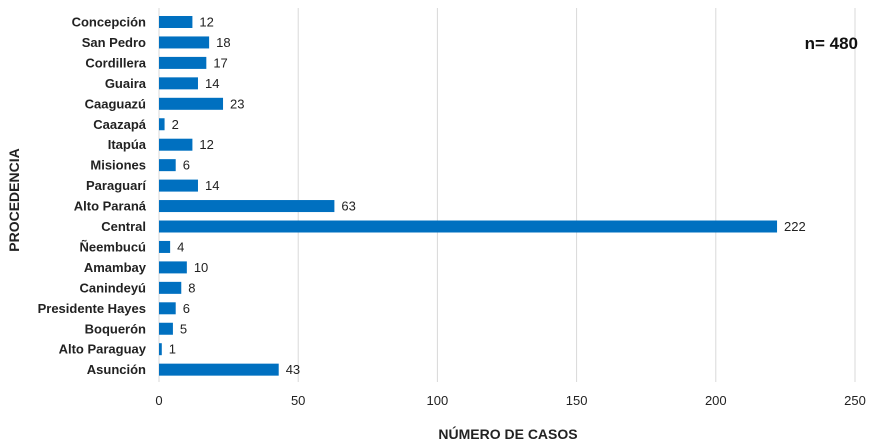 Image resolution: width=874 pixels, height=448 pixels. Describe the element at coordinates (510, 400) in the screenshot. I see `x-tick-labels: 0 50 100 150 200 250` at that location.